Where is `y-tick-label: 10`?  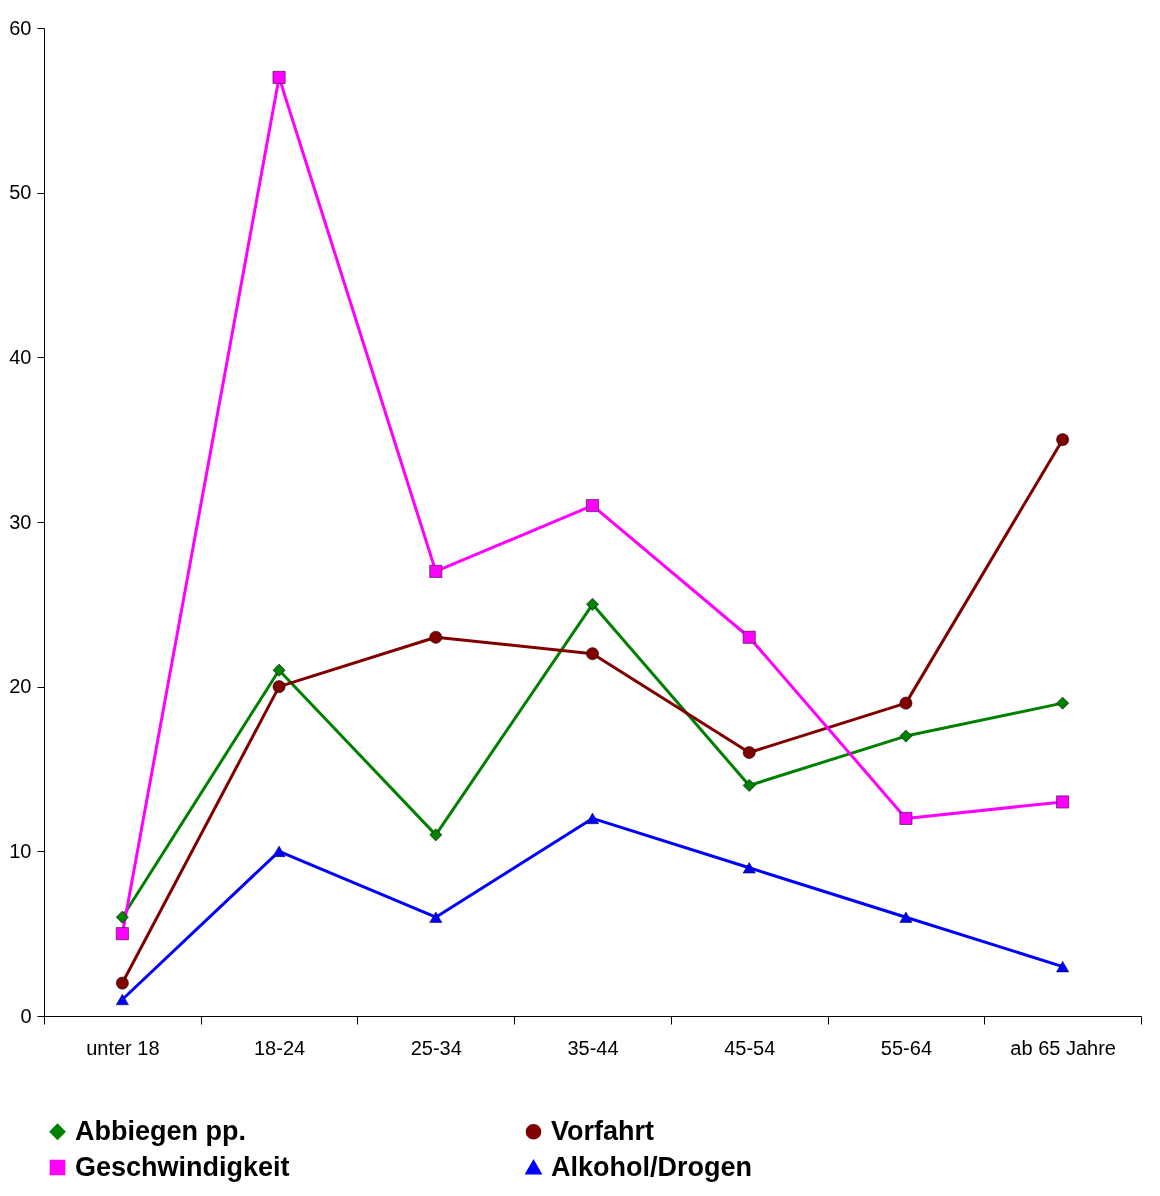 y-tick-label: 10 is located at coordinates (20, 850).